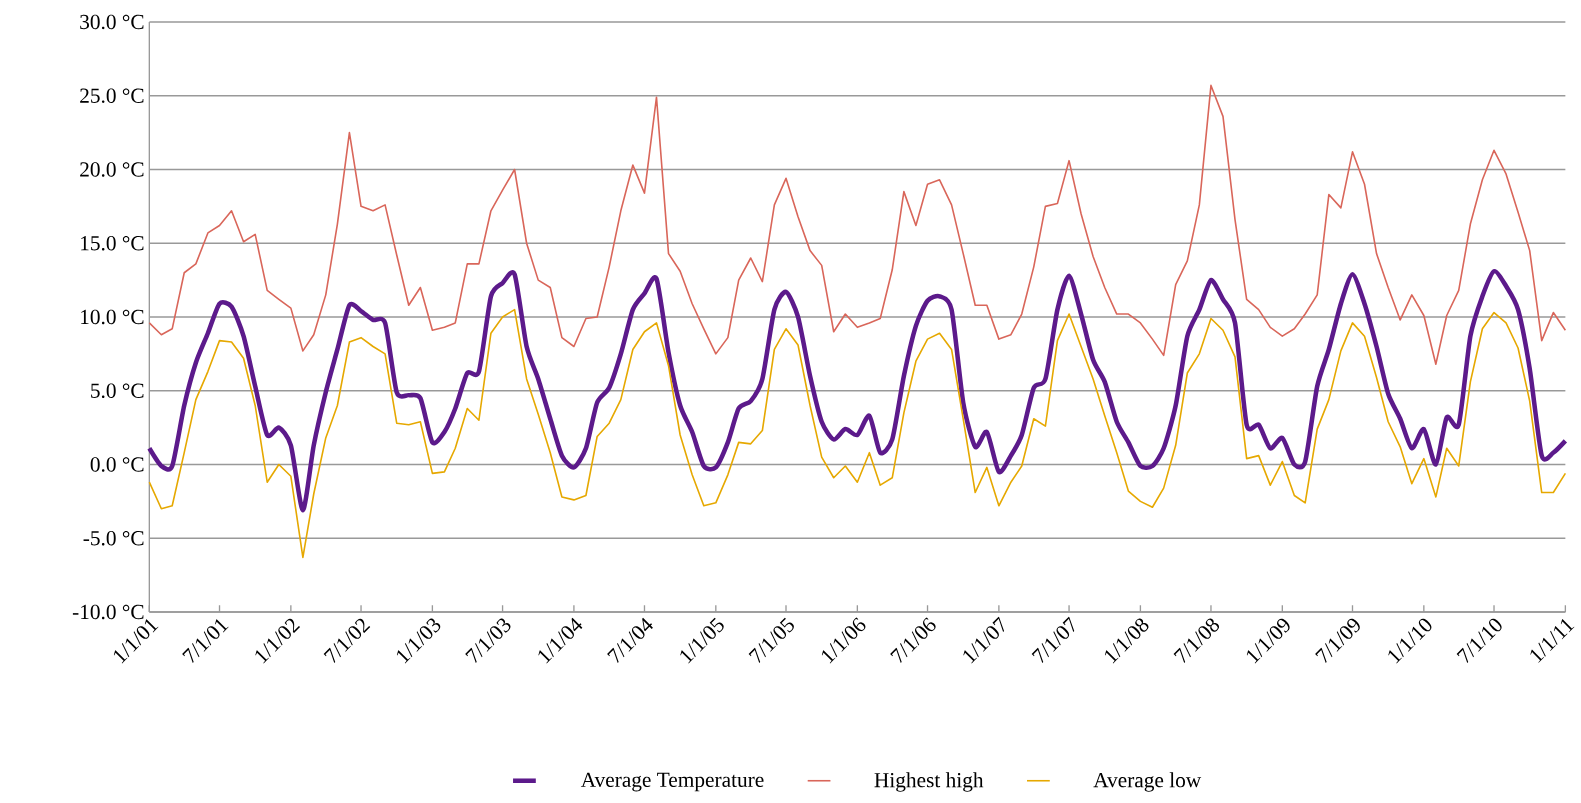 Image resolution: width=1581 pixels, height=803 pixels. What do you see at coordinates (672, 782) in the screenshot?
I see `legend-label: Average Temperature` at bounding box center [672, 782].